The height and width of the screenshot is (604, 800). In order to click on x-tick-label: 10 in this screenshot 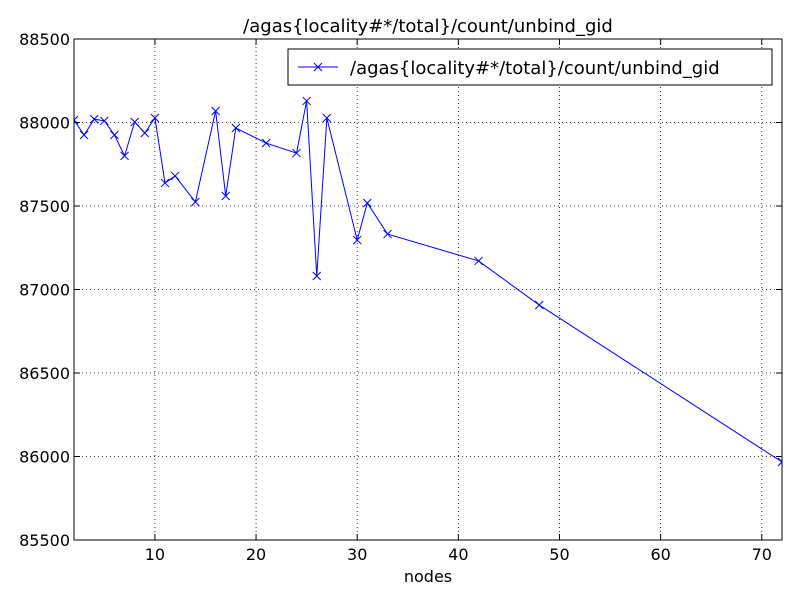, I will do `click(155, 554)`.